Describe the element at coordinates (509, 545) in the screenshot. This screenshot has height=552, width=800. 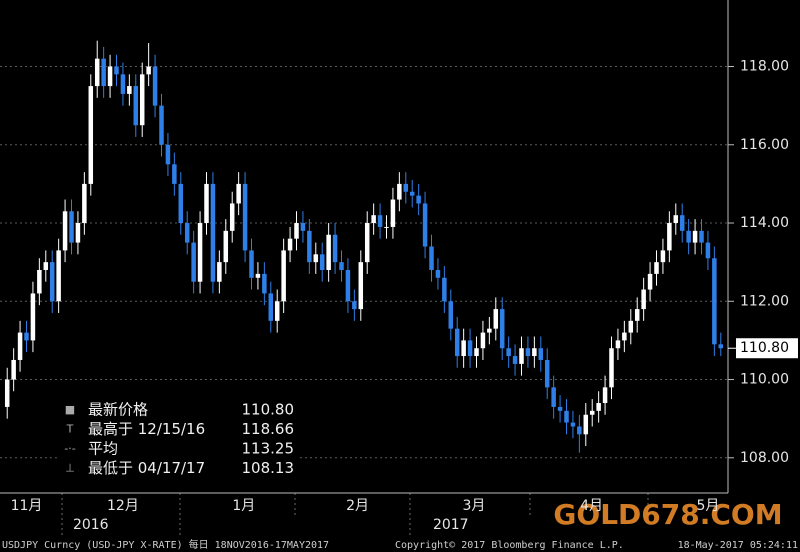
I see `footer-mid: Copyright© 2017 Bloomberg Finance L.P.` at that location.